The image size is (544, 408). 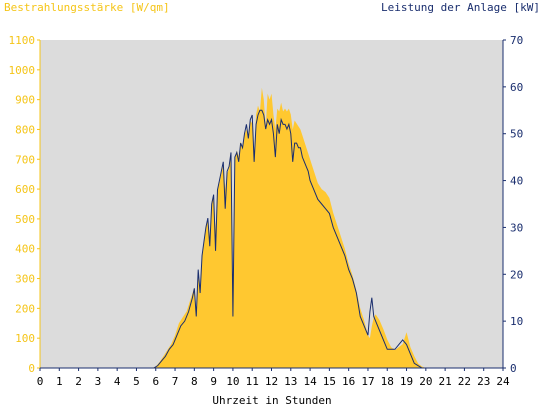 I want to click on left-tick-label: 800, so click(x=25, y=129).